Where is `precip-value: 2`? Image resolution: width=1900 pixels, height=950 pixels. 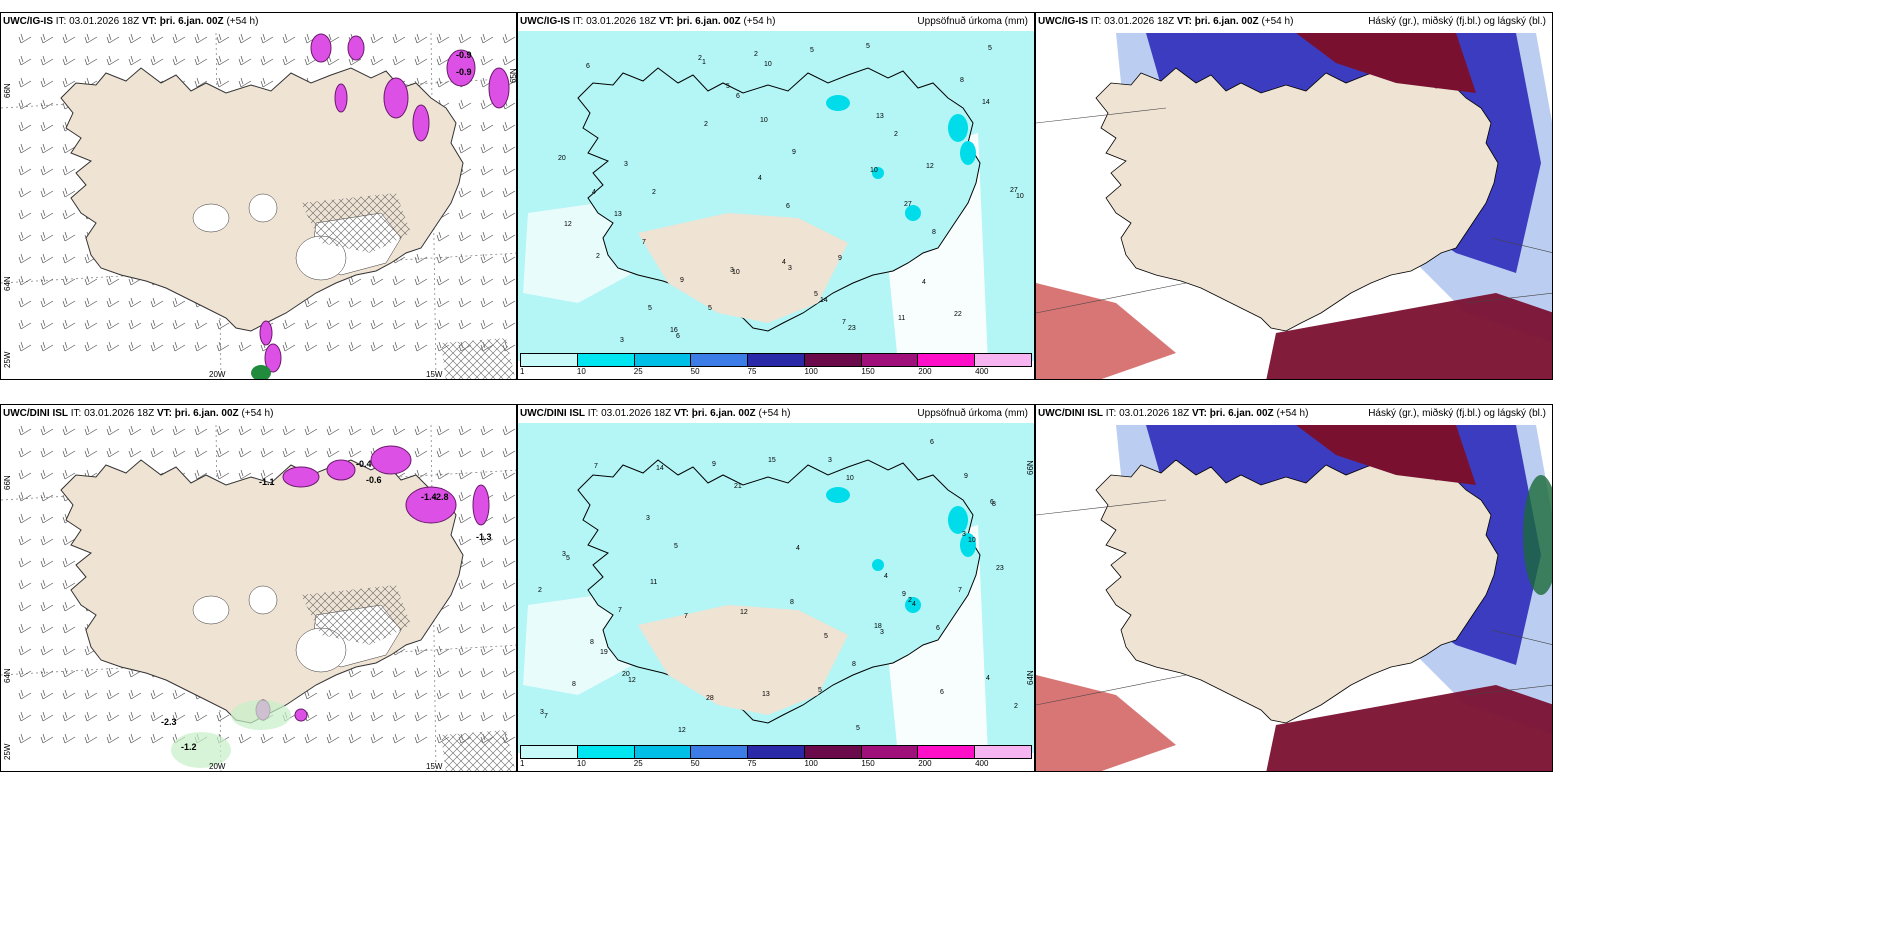
precip-value: 2 is located at coordinates (598, 256).